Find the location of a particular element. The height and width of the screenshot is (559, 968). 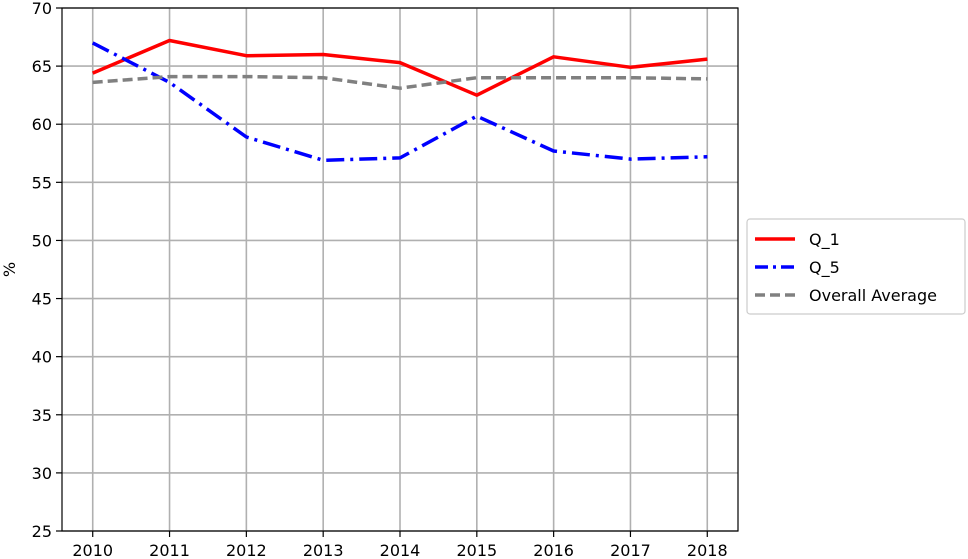

legend-label: Q_5 is located at coordinates (824, 268).